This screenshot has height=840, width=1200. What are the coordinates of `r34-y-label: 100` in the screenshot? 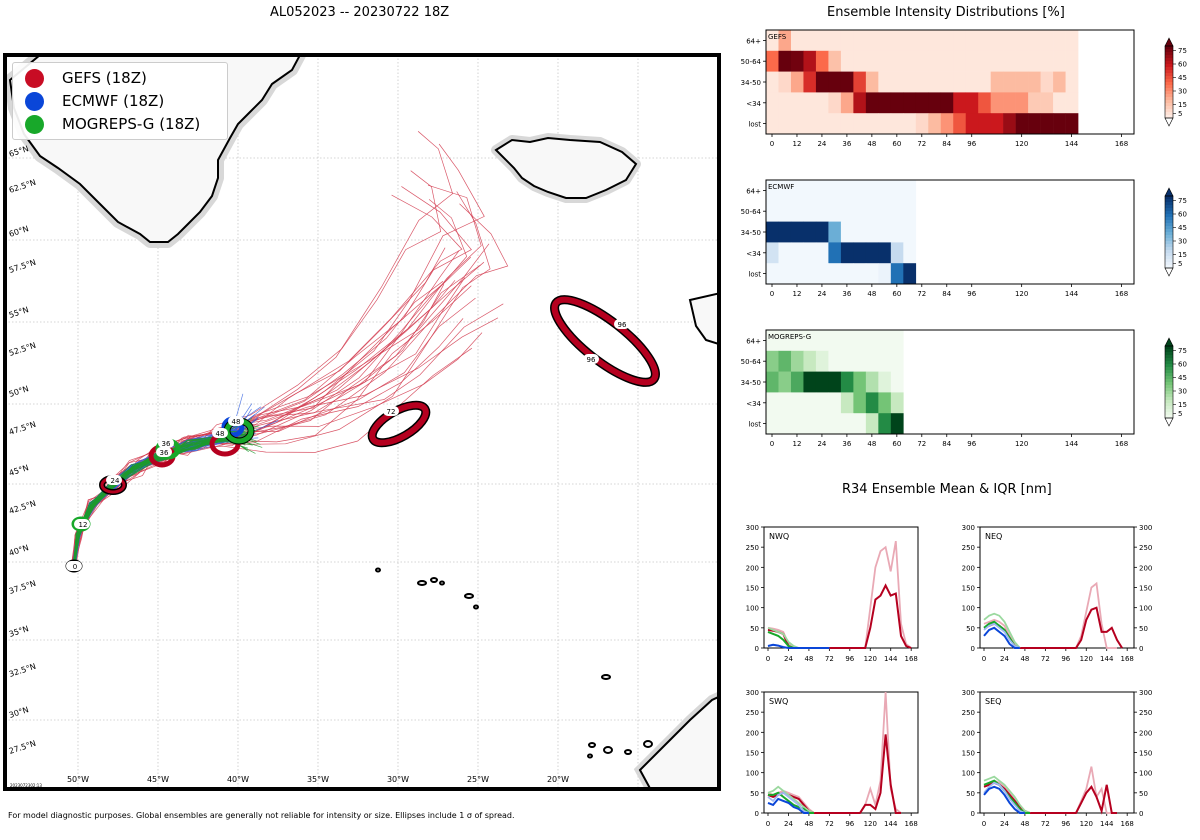 It's located at (752, 774).